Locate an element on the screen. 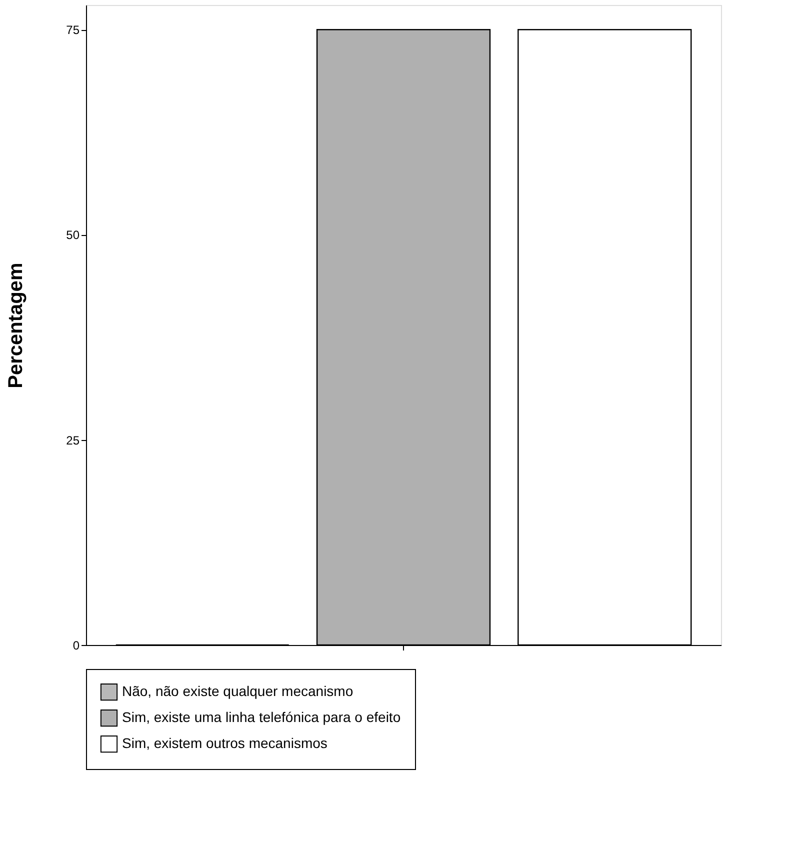 The height and width of the screenshot is (859, 790). legend-label: Sim, existe uma linha telefónica para o efeito is located at coordinates (261, 717).